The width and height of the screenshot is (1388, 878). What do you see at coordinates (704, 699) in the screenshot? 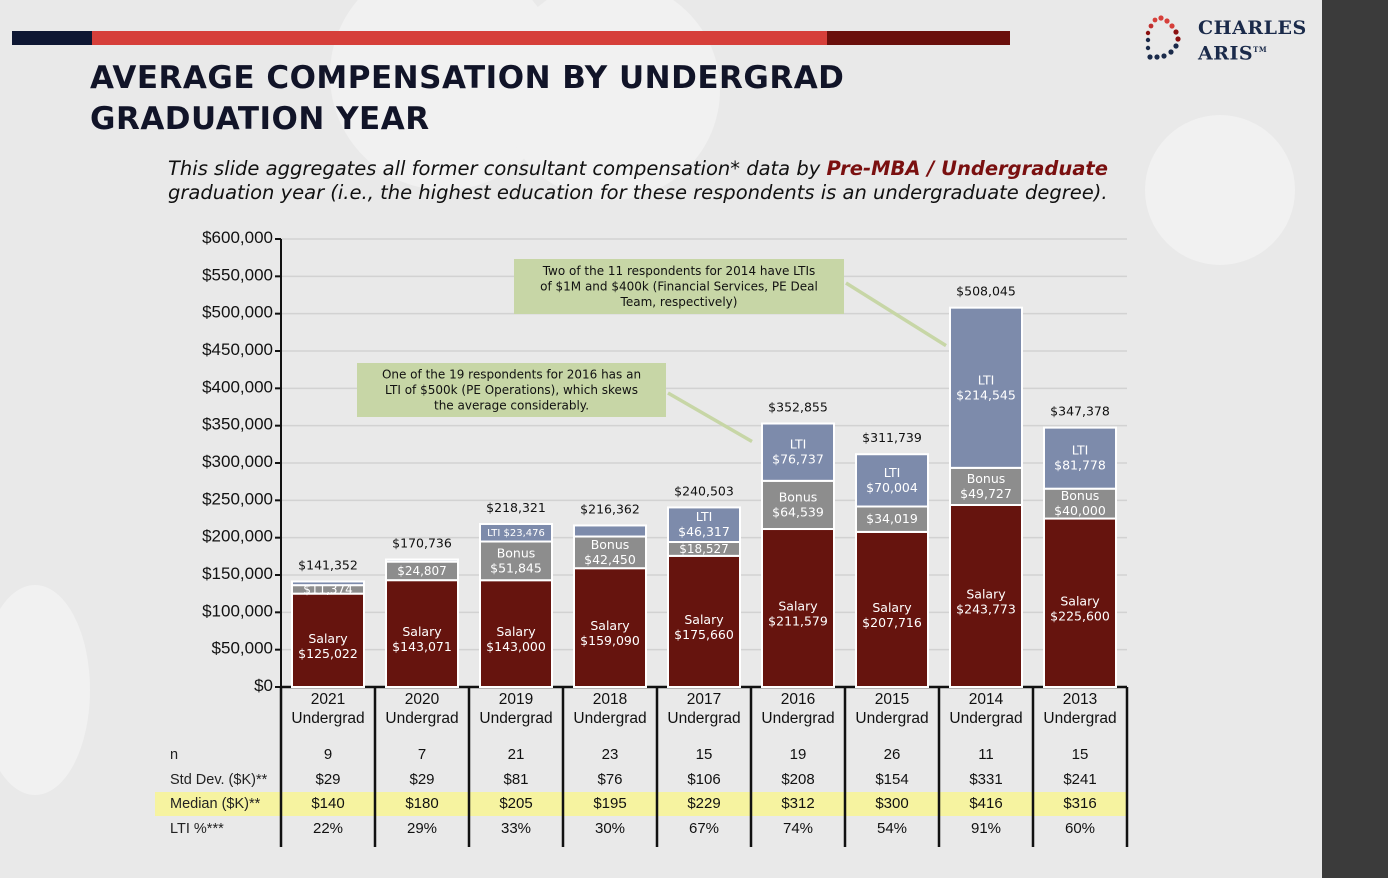
I see `x-category-year: 2017` at bounding box center [704, 699].